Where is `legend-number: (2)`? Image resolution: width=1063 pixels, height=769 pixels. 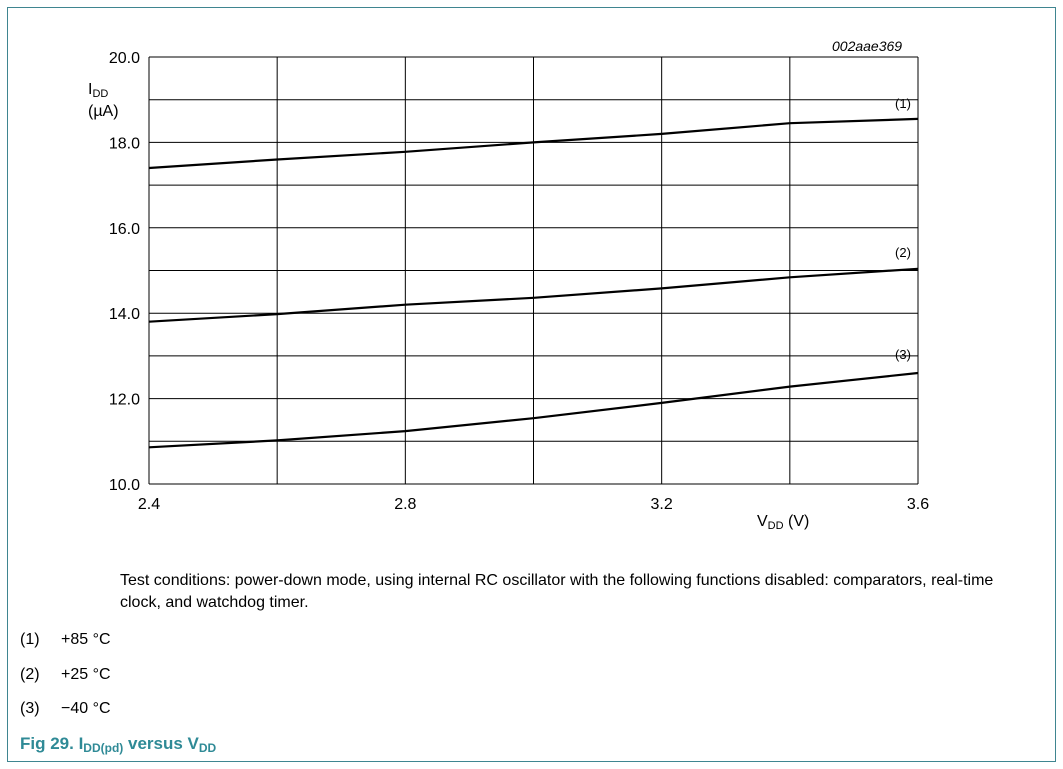 legend-number: (2) is located at coordinates (30, 674).